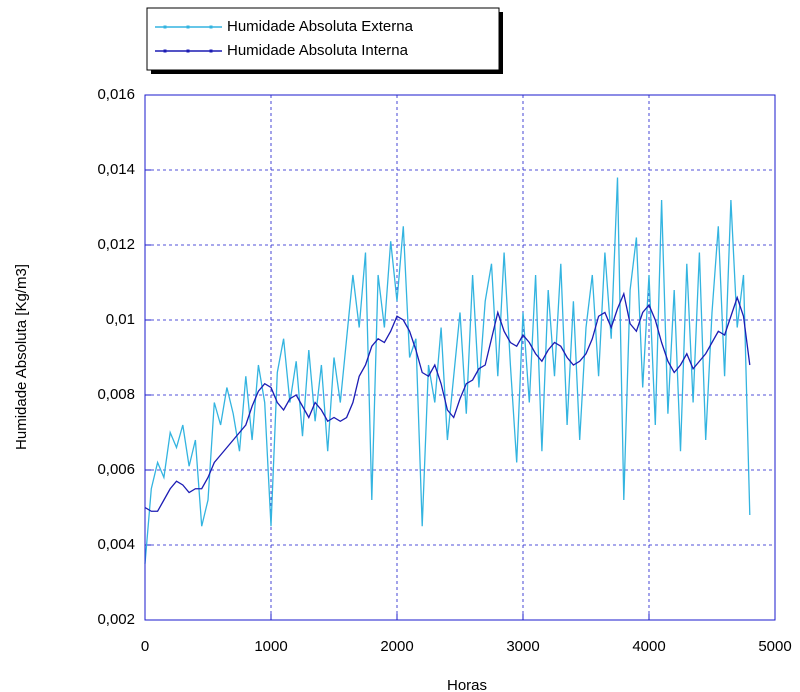  I want to click on legend-label: Humidade Absoluta Externa, so click(320, 26).